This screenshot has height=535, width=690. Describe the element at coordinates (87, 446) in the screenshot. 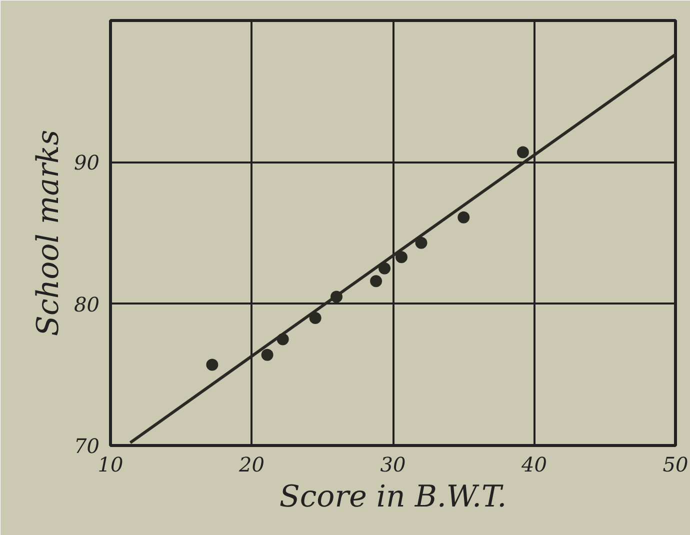

I see `y-tick-label: 70` at that location.